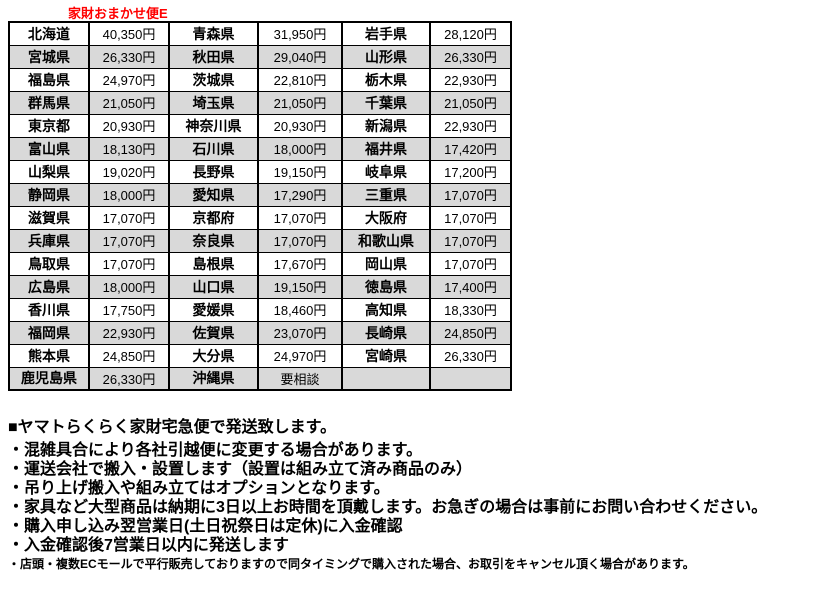 The image size is (822, 595). I want to click on table-row: 北海道 40,350円 青森県 31,950円 岩手県 28,120円, so click(260, 33).